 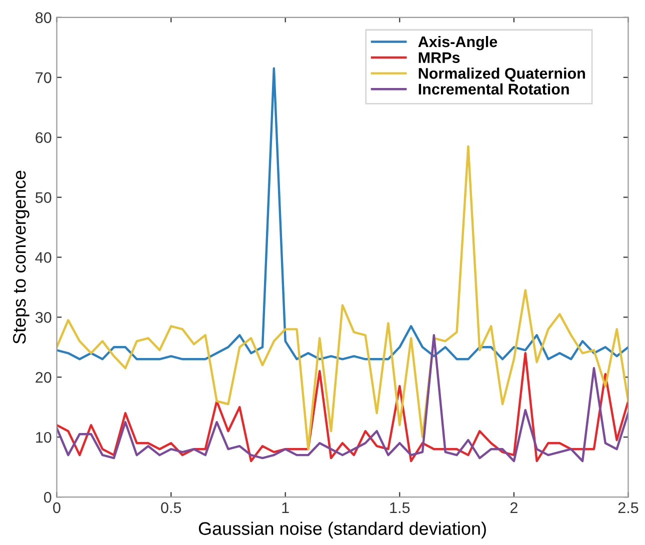 I want to click on y-tick-label: 80, so click(x=44, y=18).